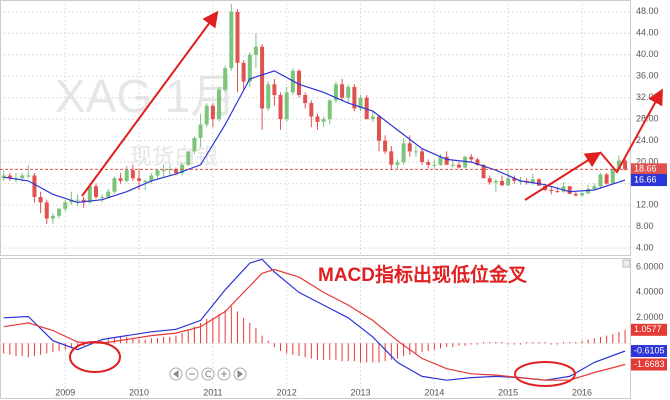 This screenshot has width=670, height=400. Describe the element at coordinates (647, 33) in the screenshot. I see `y-tick-label: 44.00` at that location.